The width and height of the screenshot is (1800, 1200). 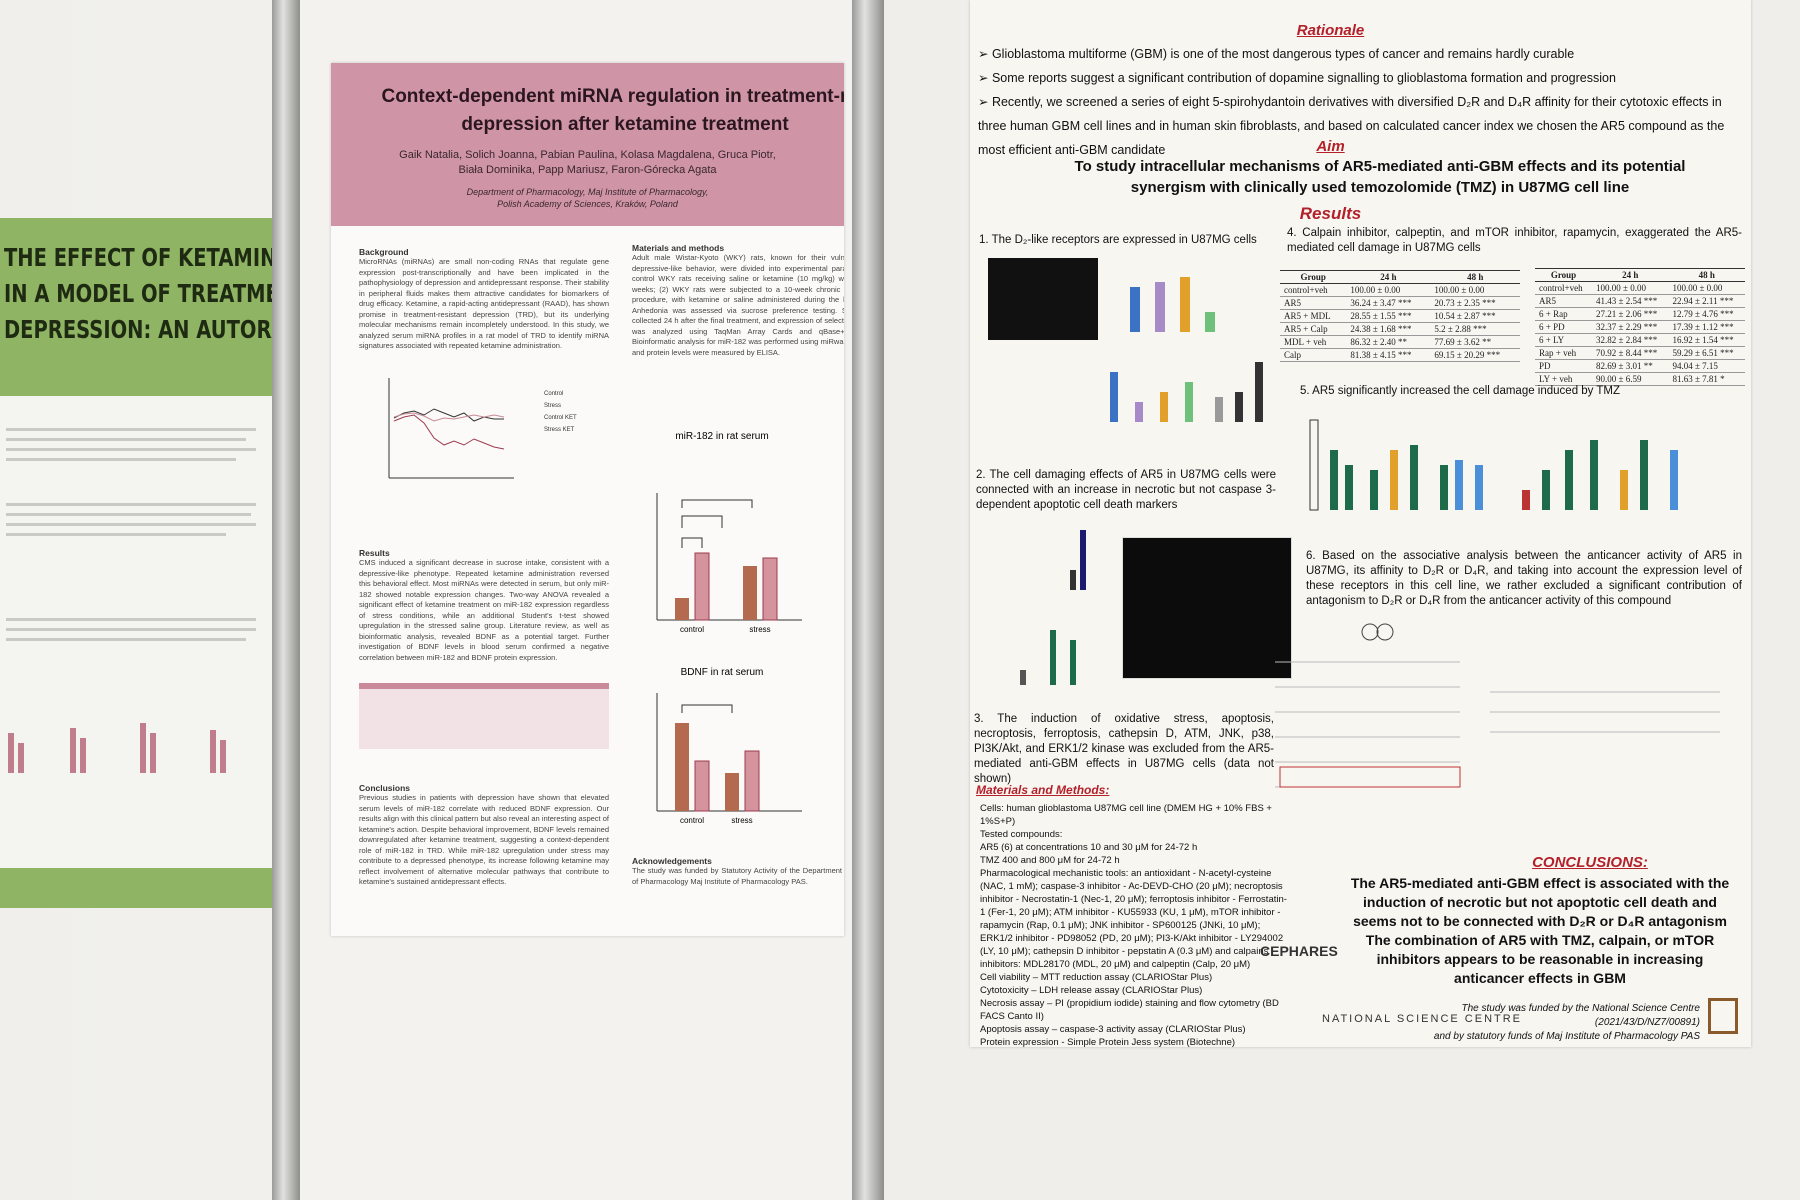 What do you see at coordinates (1706, 379) in the screenshot?
I see `table-cell: 81.63 ± 7.81 *` at bounding box center [1706, 379].